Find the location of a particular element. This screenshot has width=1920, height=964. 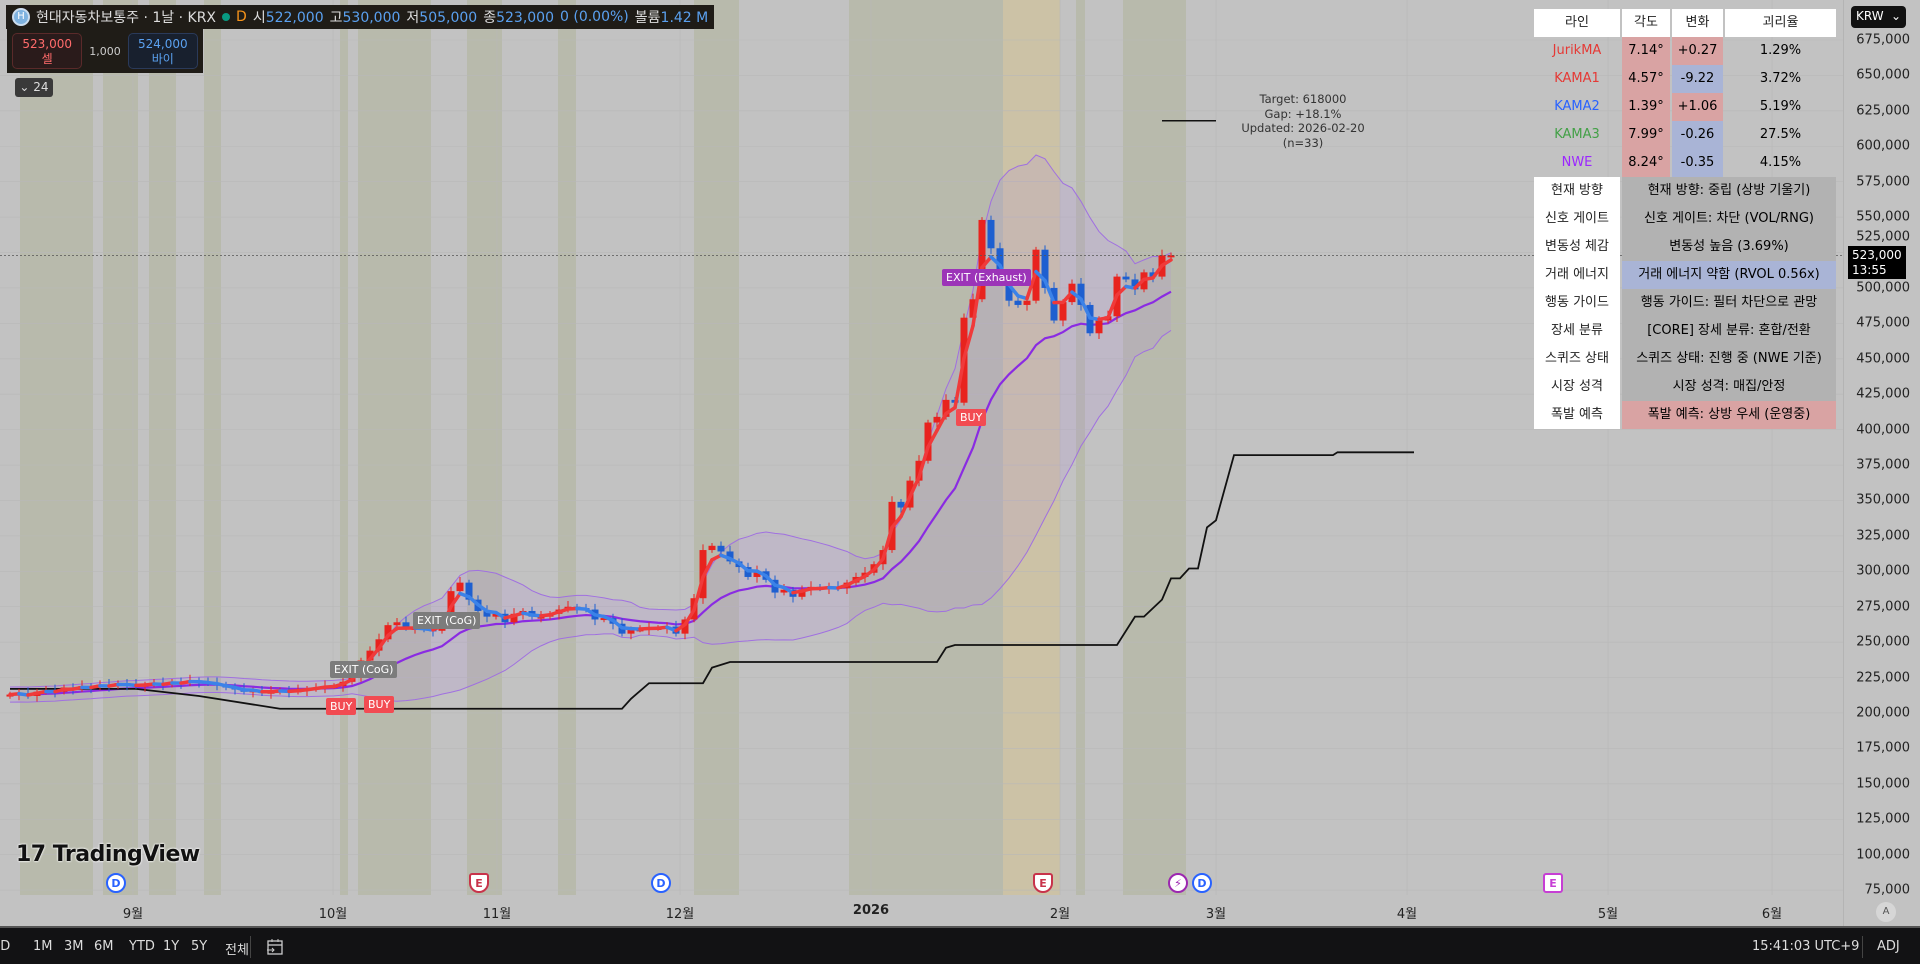

info-value: 거래 에너지 약함 (RVOL 0.56x) is located at coordinates (1729, 275).